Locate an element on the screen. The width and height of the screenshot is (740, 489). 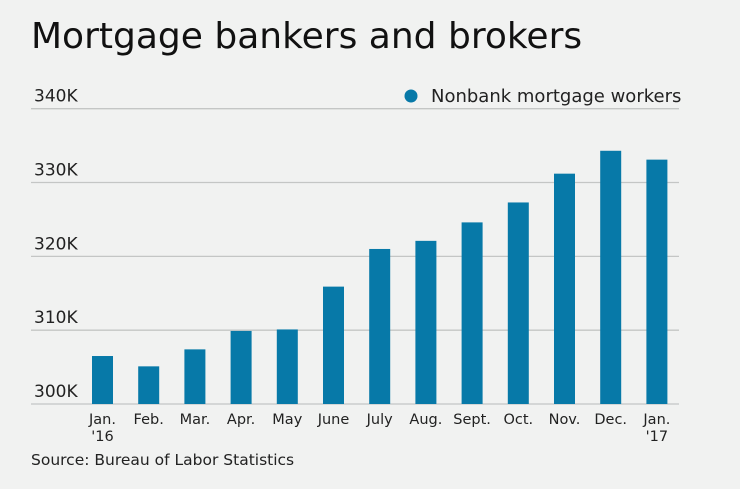
y-tick-label: 310K is located at coordinates (56, 318).